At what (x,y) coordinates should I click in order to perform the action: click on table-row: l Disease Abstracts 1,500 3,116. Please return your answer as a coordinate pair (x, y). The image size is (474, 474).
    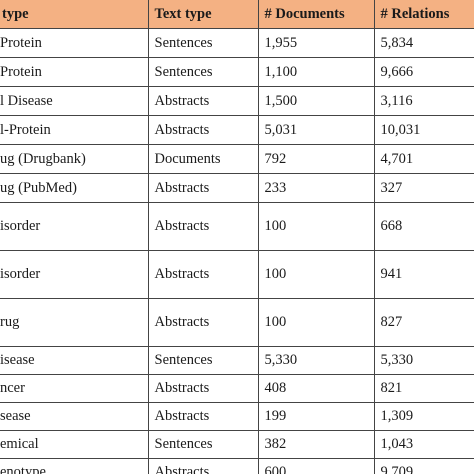
    Looking at the image, I should click on (237, 101).